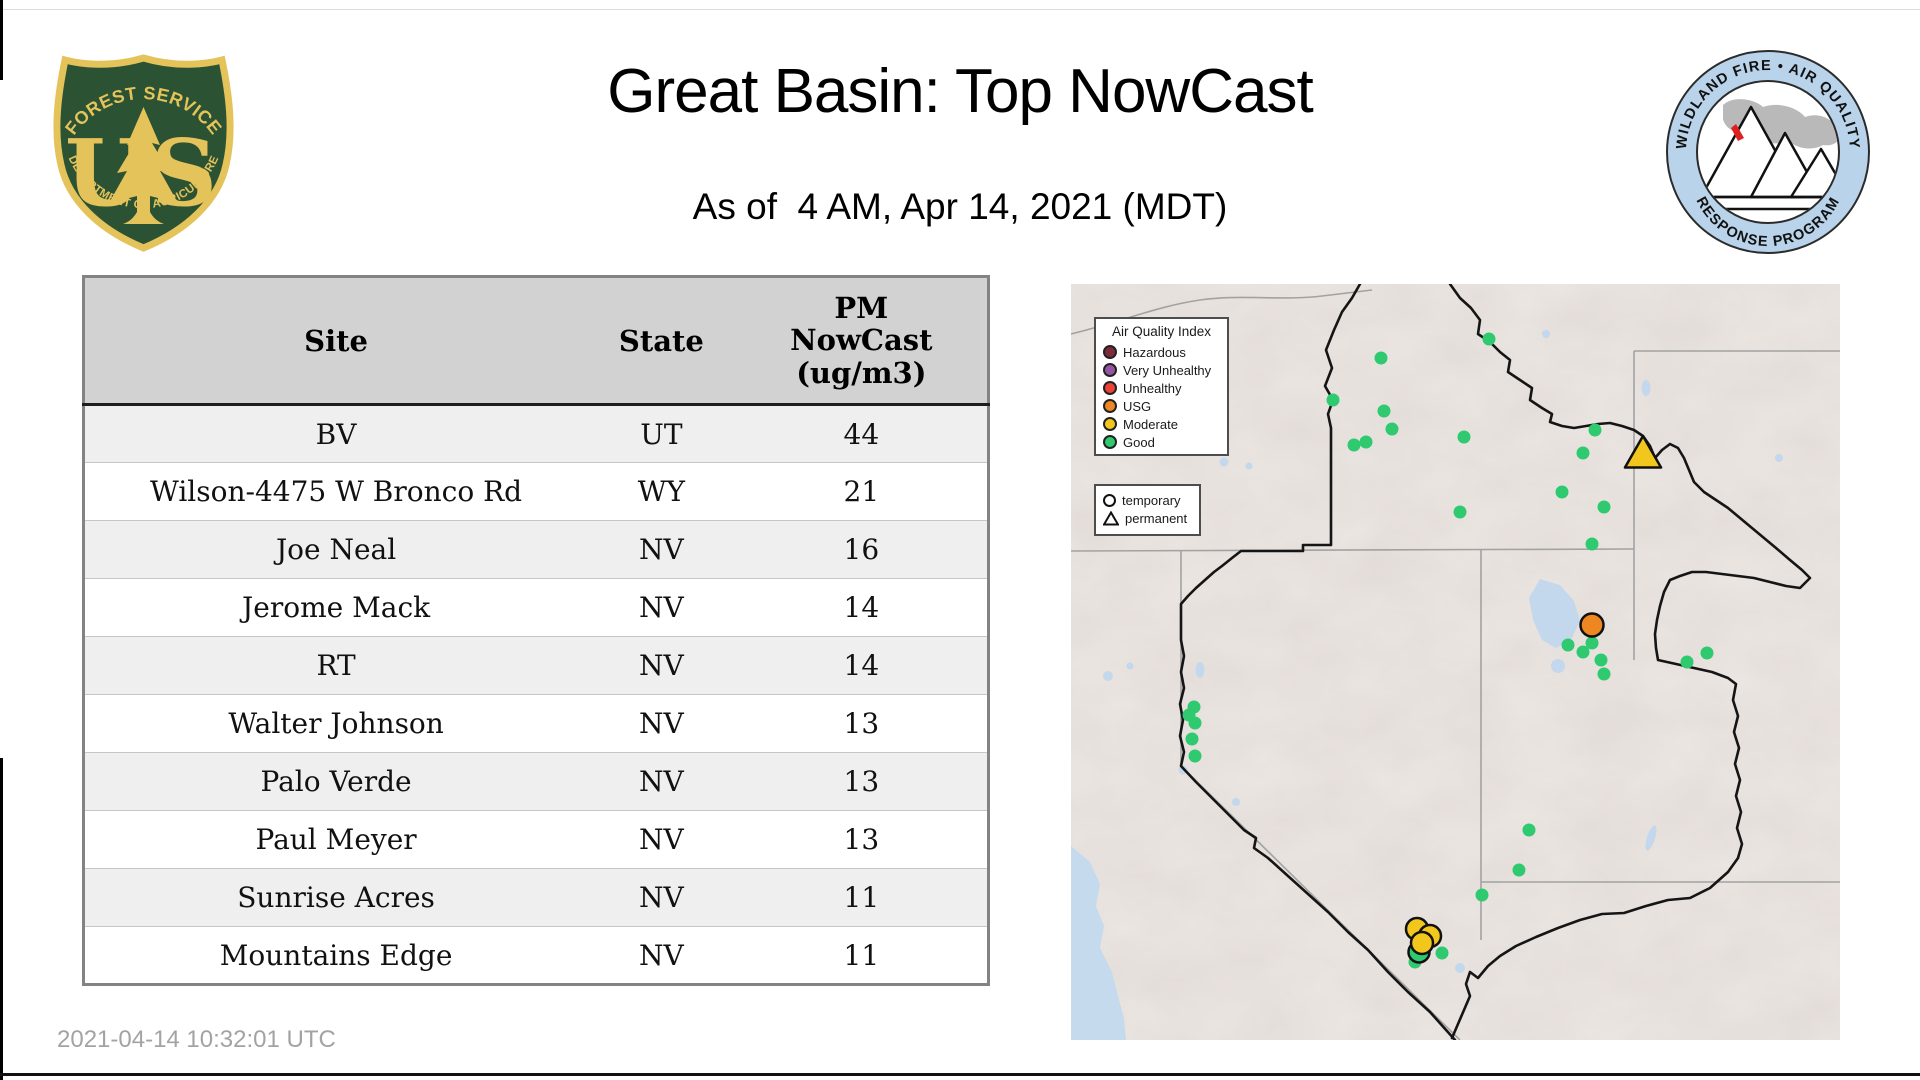 This screenshot has height=1080, width=1920. I want to click on site-cell: Walter Johnson, so click(336, 723).